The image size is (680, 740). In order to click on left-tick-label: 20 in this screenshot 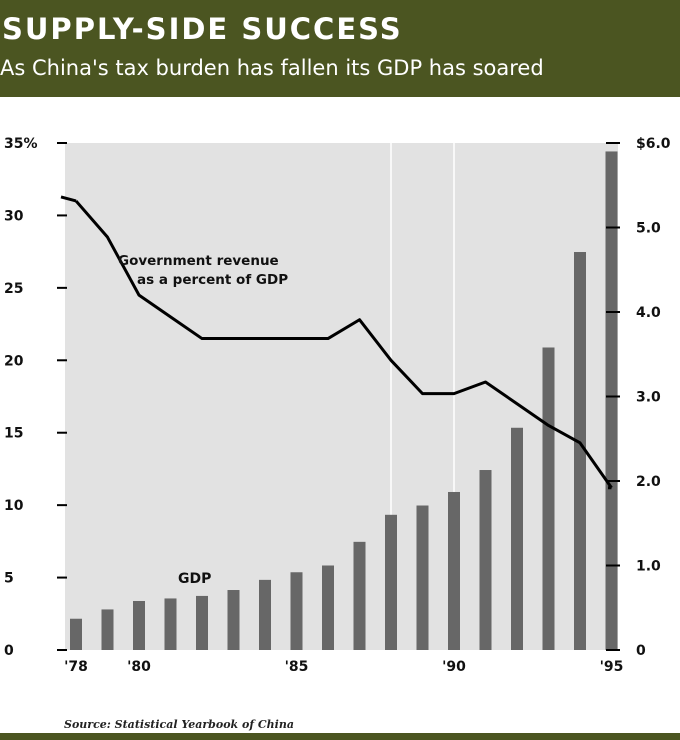, I will do `click(14, 361)`.